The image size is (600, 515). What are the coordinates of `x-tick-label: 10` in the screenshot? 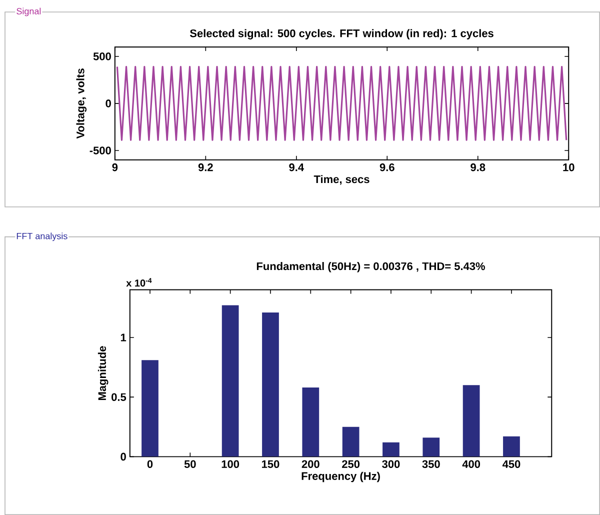 It's located at (568, 167).